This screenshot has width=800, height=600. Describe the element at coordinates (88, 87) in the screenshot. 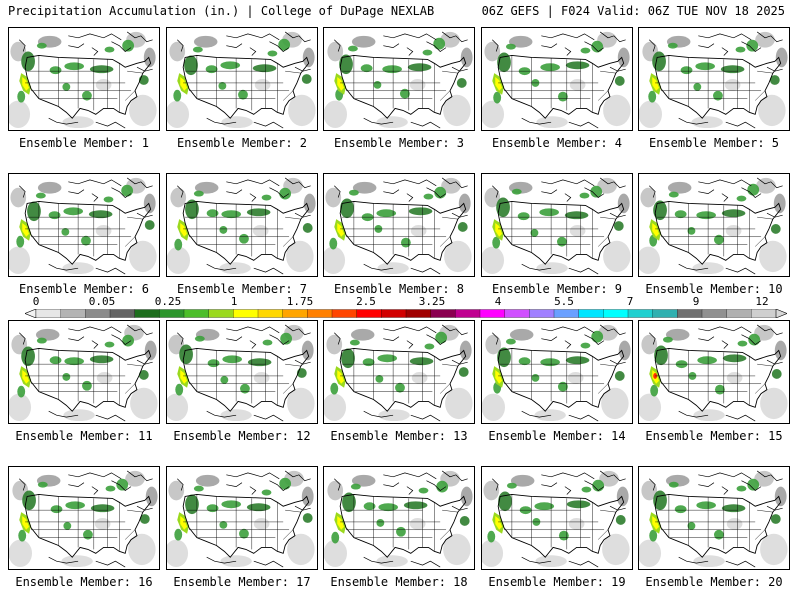

I see `country-outline` at that location.